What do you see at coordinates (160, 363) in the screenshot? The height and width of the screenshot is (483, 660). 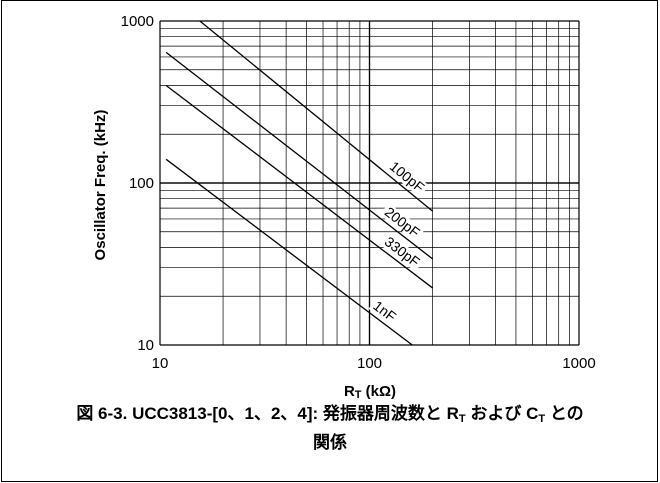 I see `x-tick-label: 10` at bounding box center [160, 363].